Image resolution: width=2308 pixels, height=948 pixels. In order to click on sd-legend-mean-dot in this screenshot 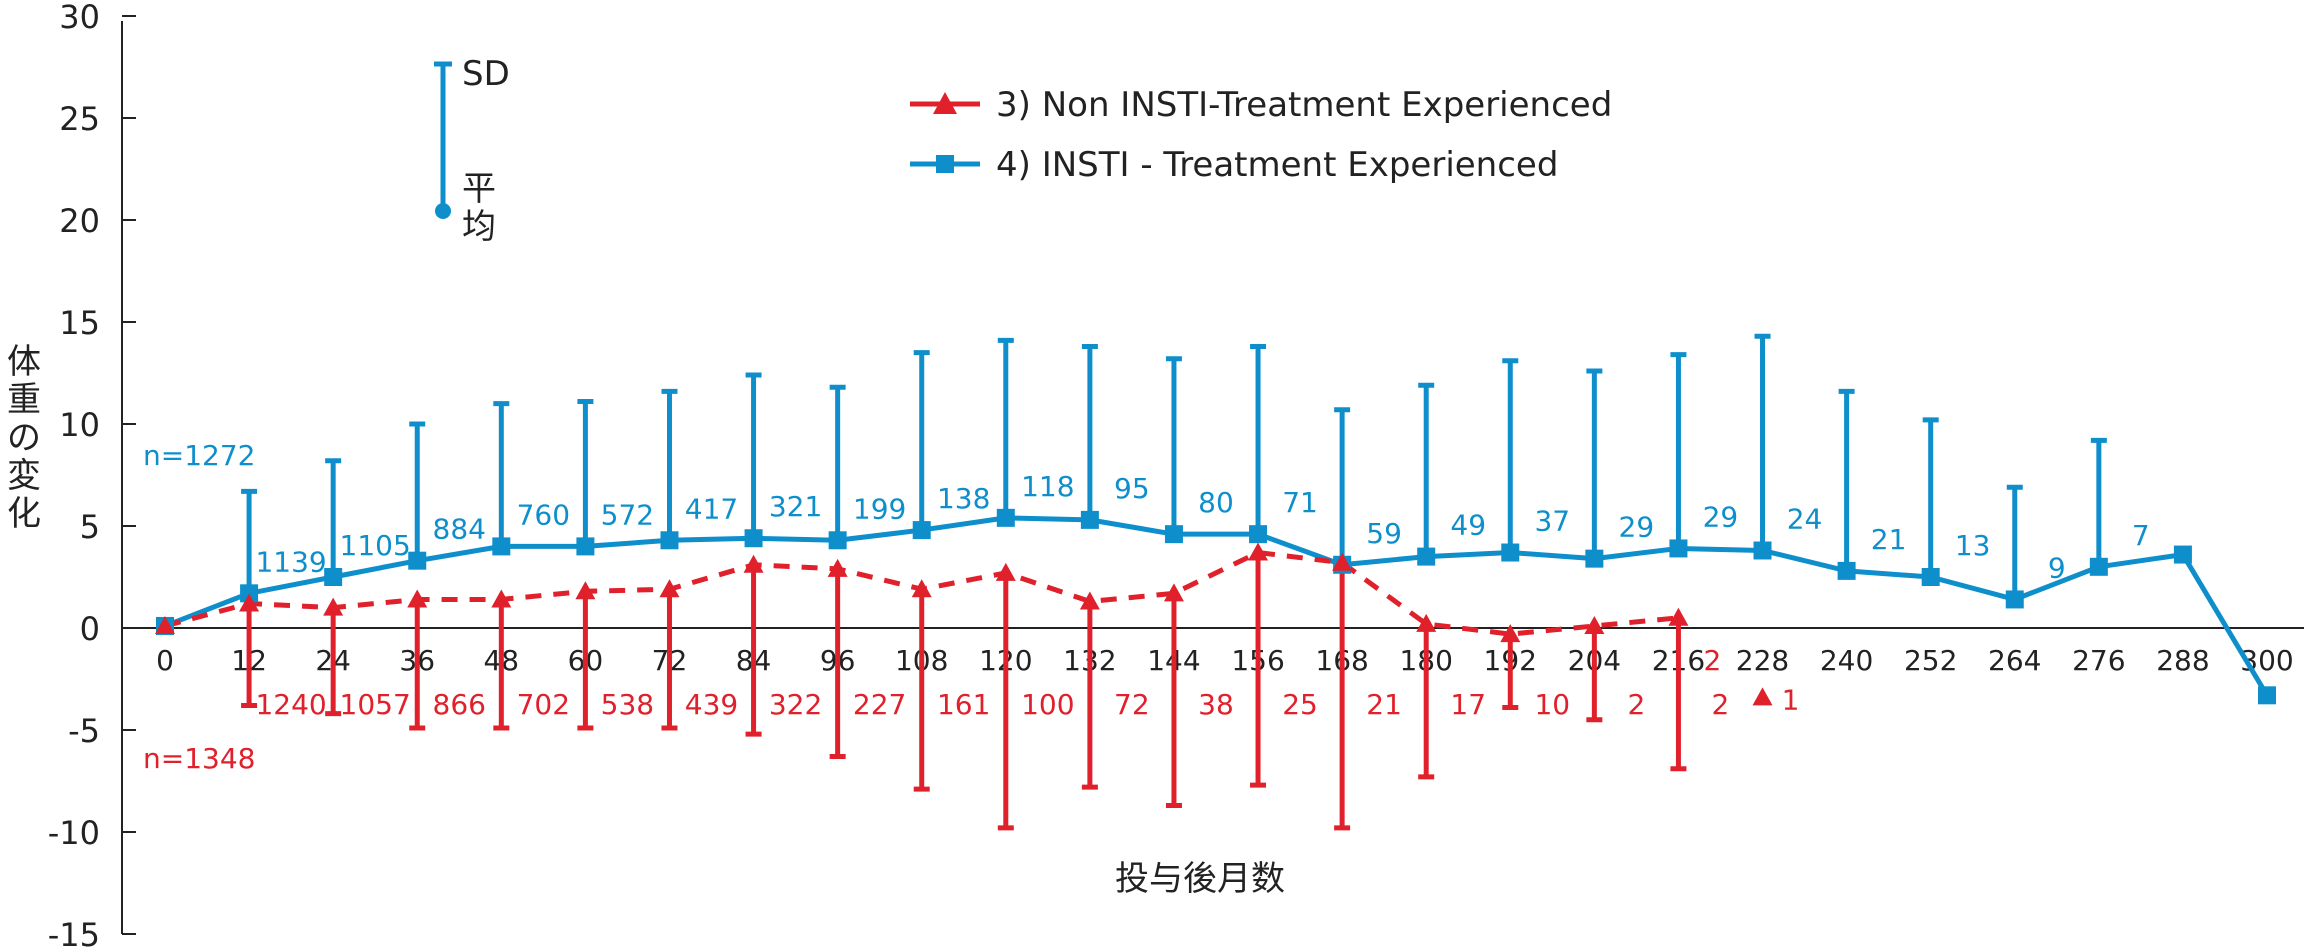, I will do `click(443, 211)`.